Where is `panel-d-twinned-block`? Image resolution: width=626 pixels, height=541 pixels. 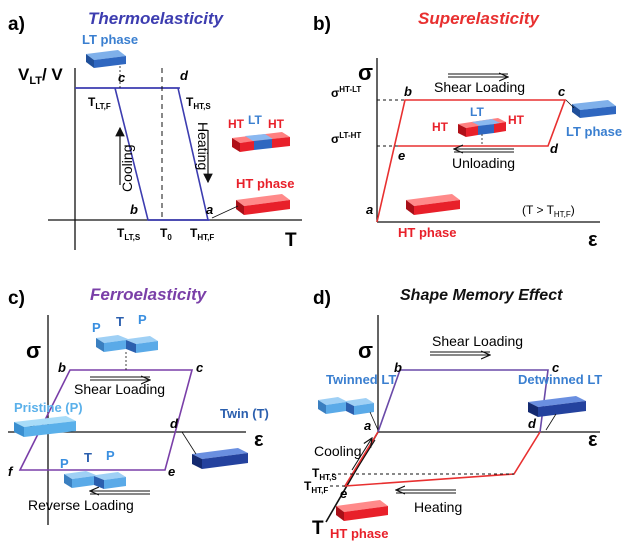
panel-d-twinned-block is located at coordinates (346, 406).